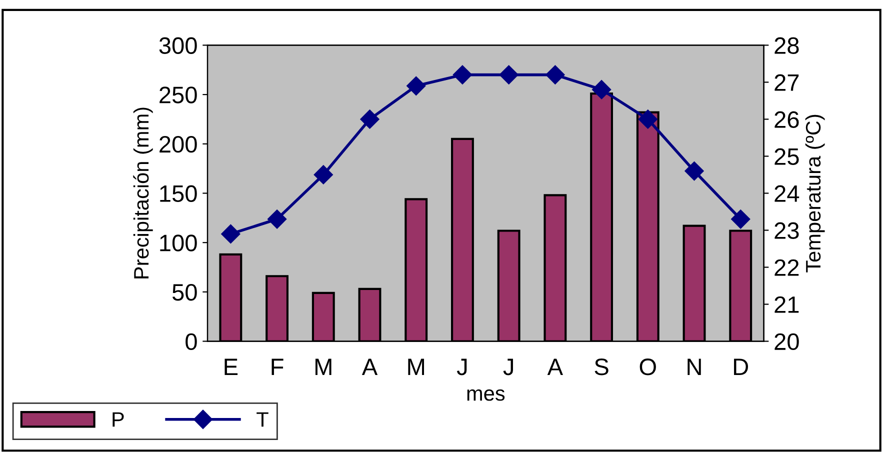  What do you see at coordinates (486, 395) in the screenshot?
I see `x-axis-title: mes` at bounding box center [486, 395].